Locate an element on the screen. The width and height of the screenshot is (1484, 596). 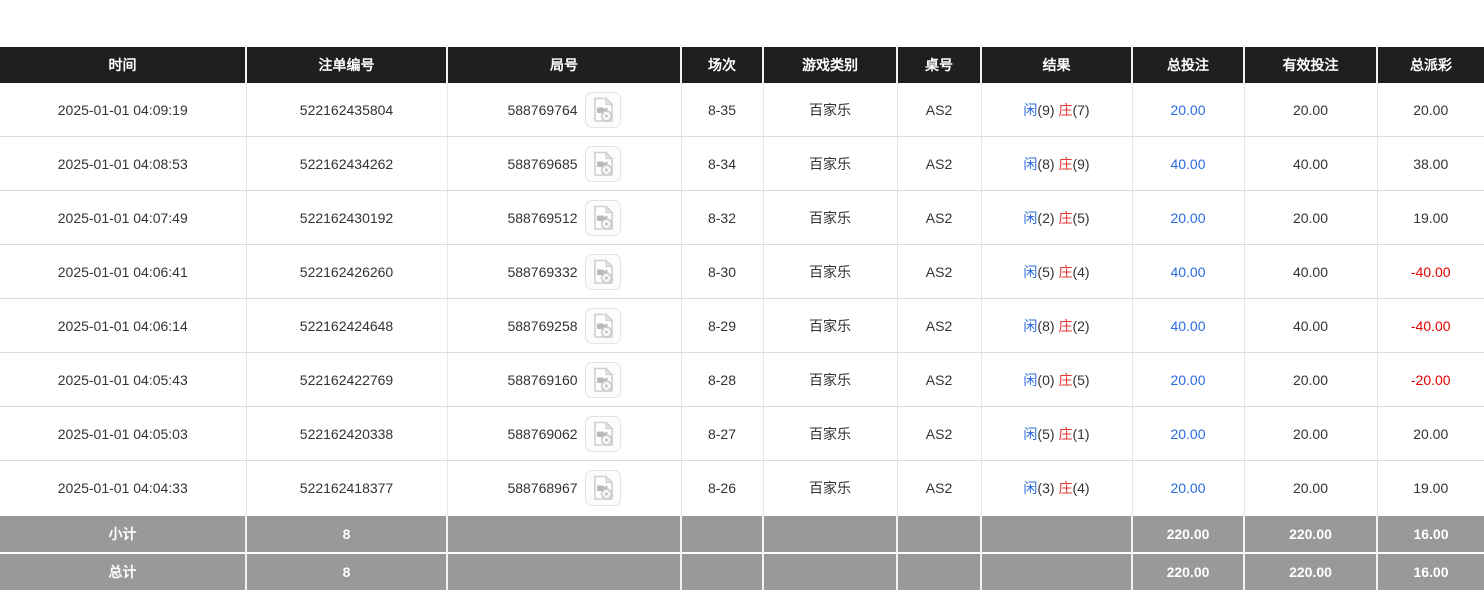
cell-time: 2025-01-01 04:06:41 is located at coordinates (123, 271).